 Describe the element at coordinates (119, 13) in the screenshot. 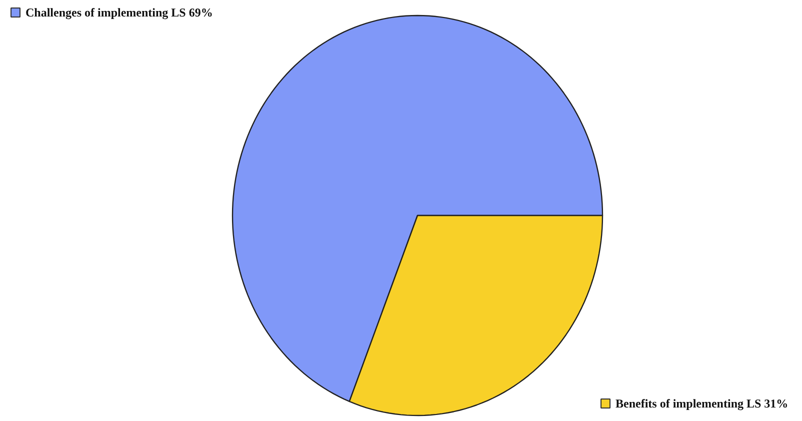

I see `legend-label: Challenges of implementing LS 69%` at that location.